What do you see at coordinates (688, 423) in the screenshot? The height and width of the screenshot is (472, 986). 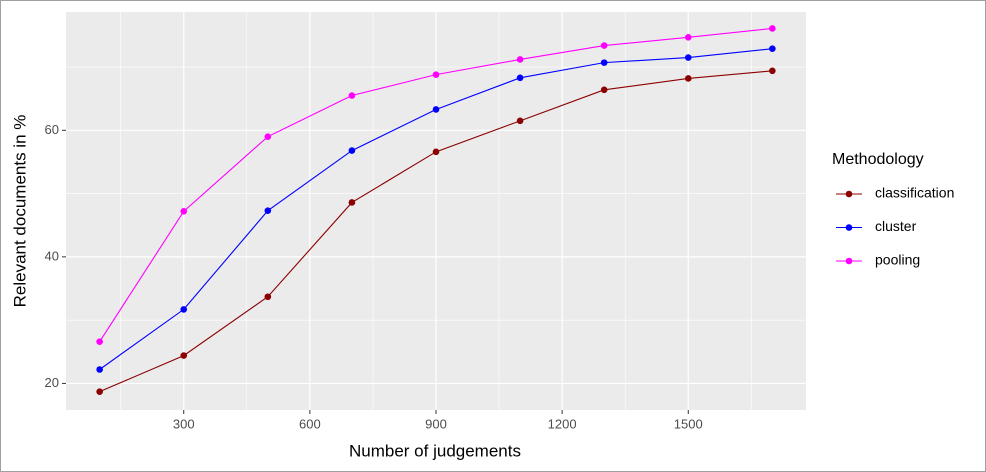 I see `x-tick-label: 1500` at bounding box center [688, 423].